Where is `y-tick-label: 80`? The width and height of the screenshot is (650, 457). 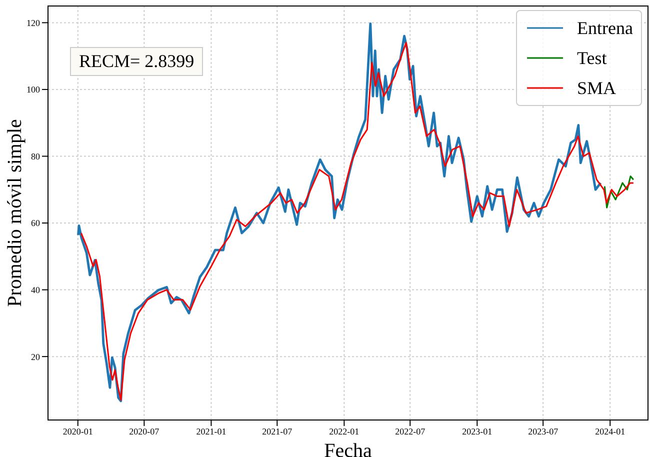 y-tick-label: 80 is located at coordinates (35, 156).